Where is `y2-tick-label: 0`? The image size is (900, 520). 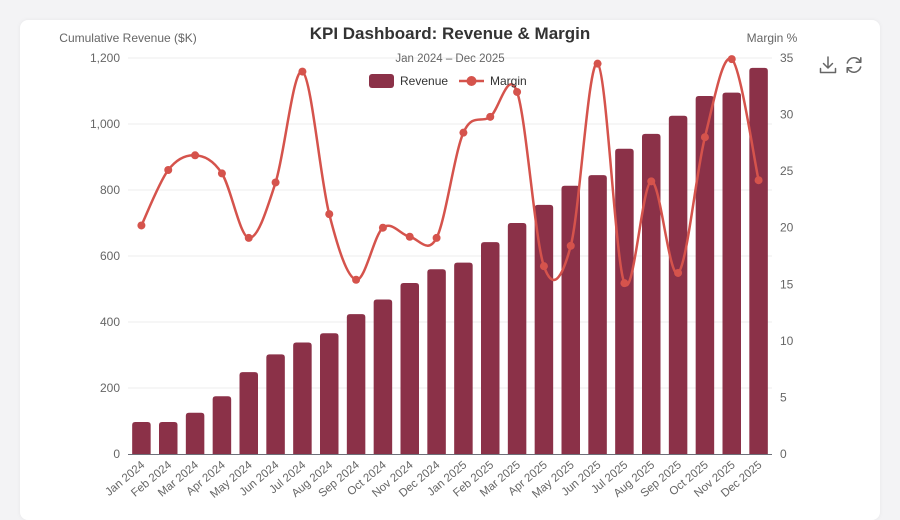 y2-tick-label: 0 is located at coordinates (783, 454).